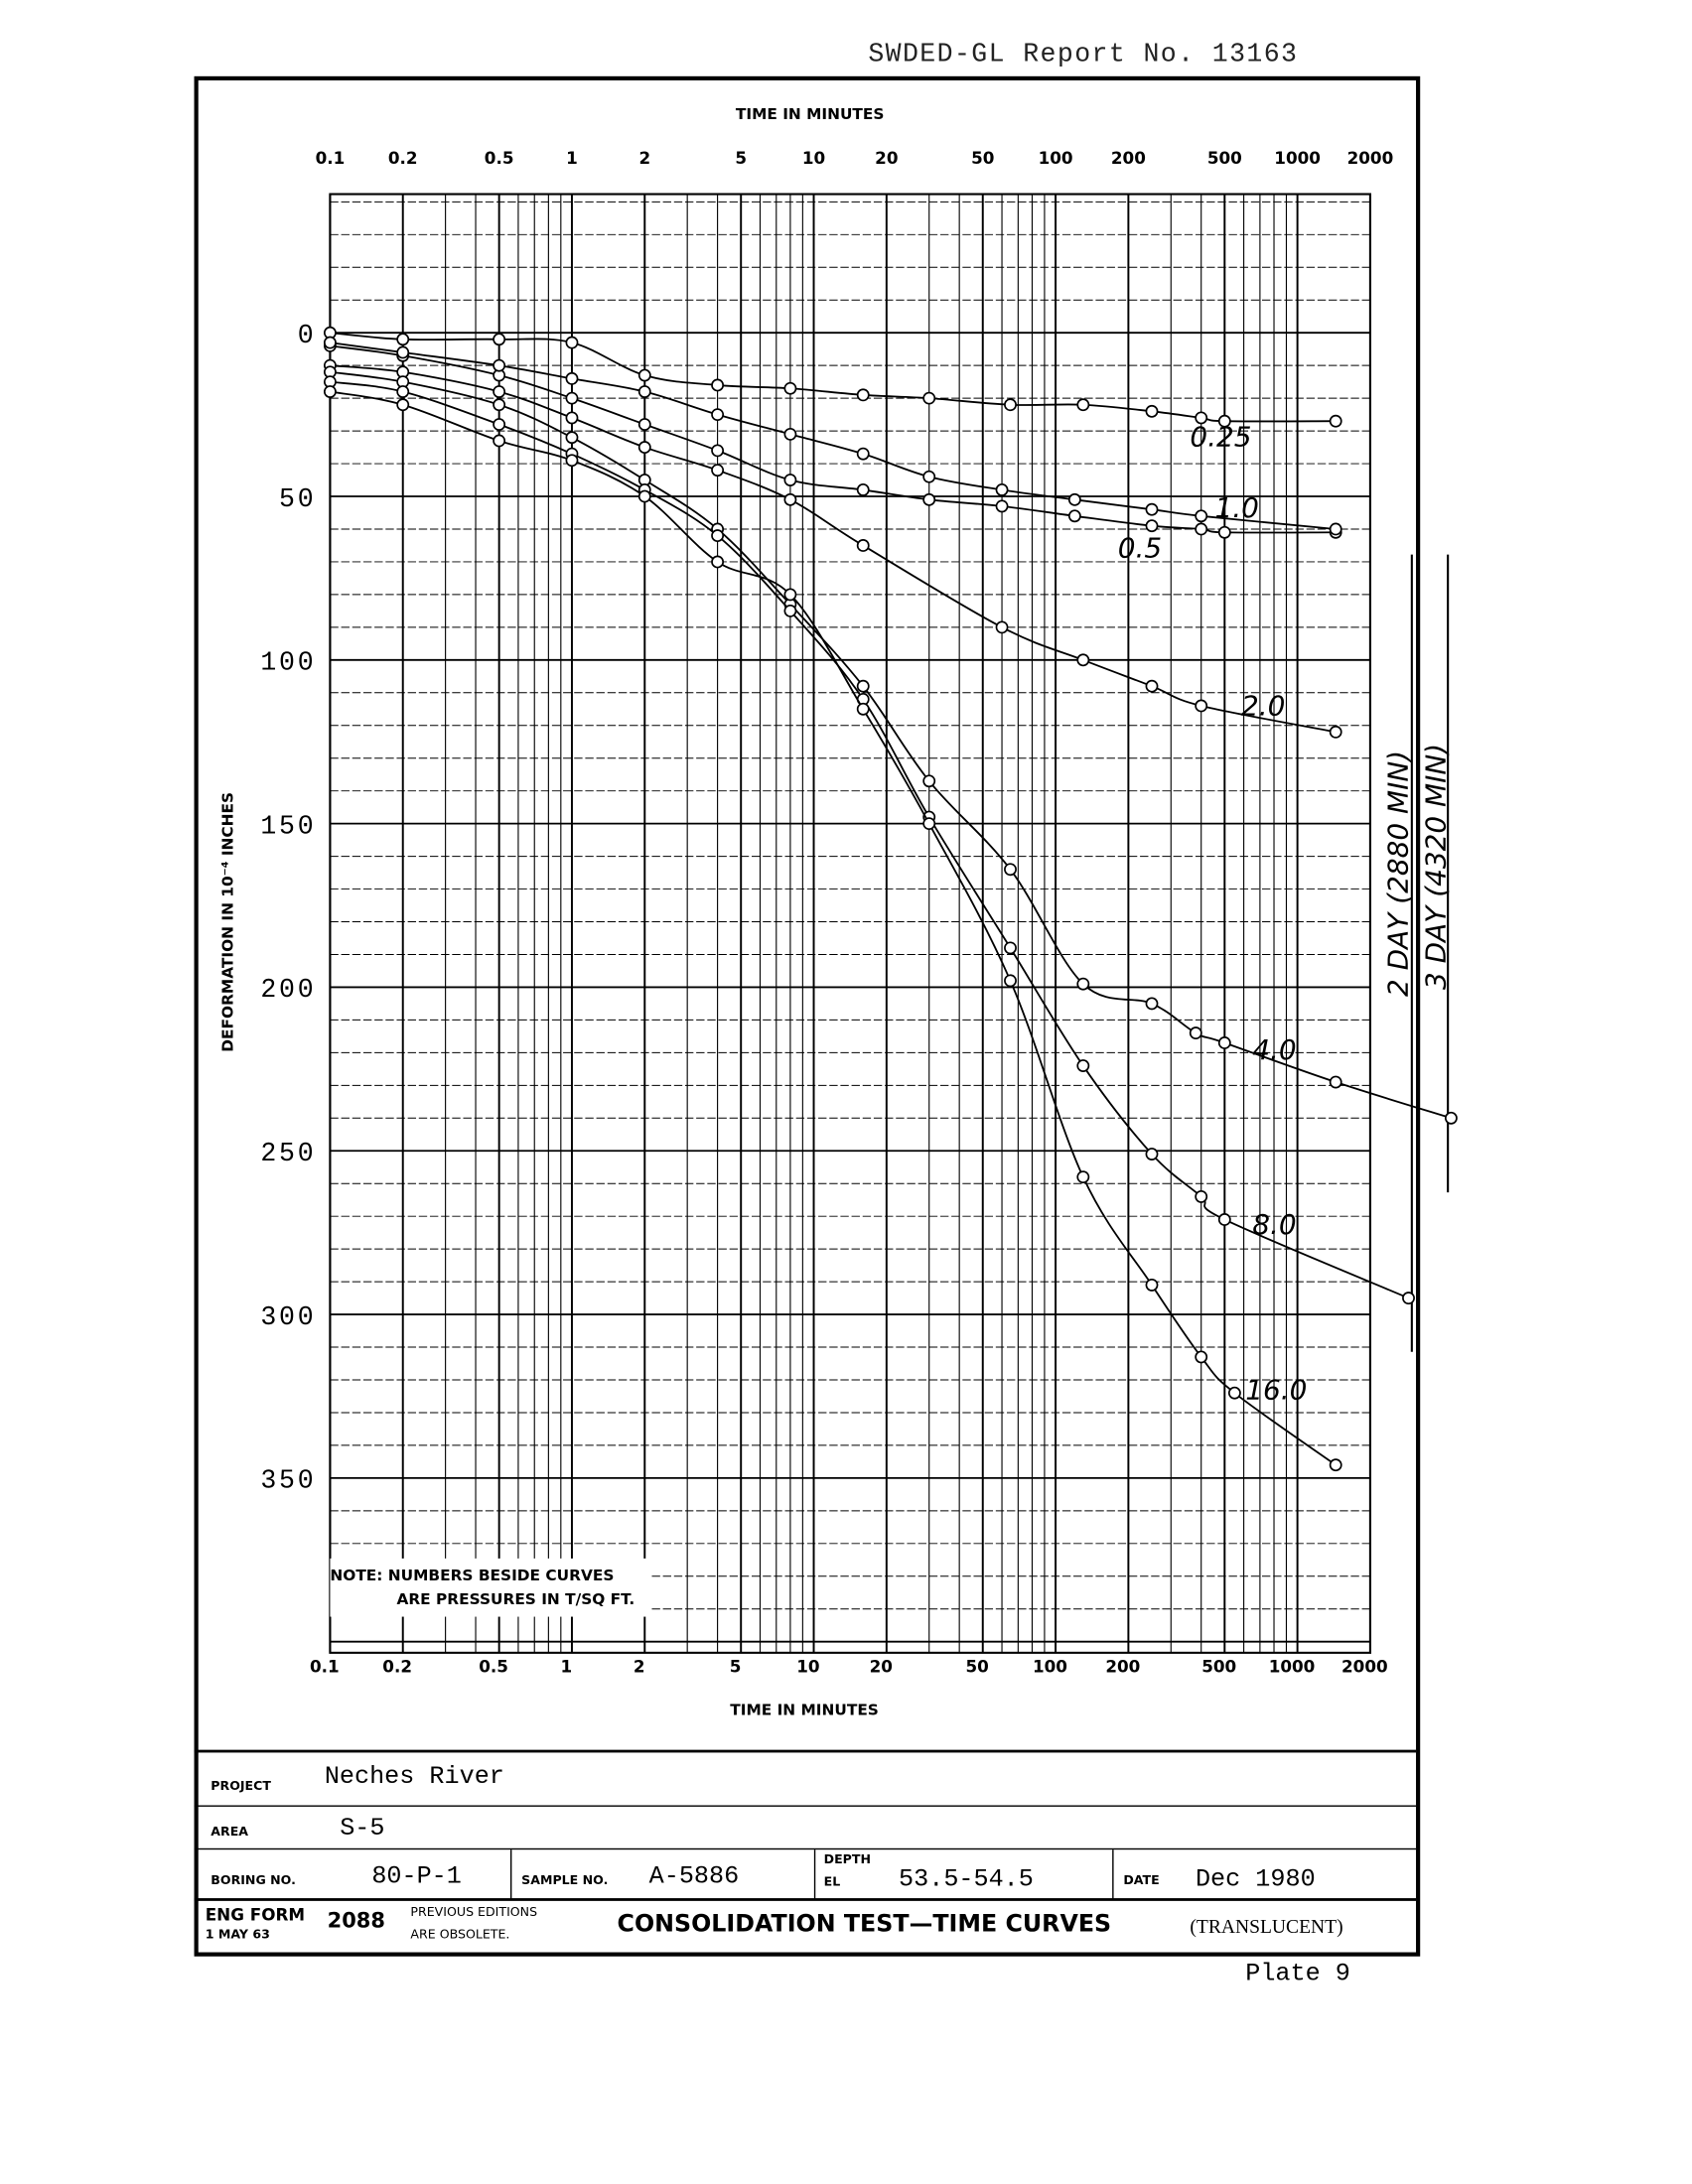 The width and height of the screenshot is (1692, 2184). Describe the element at coordinates (307, 335) in the screenshot. I see `y-tick-label: 0` at that location.